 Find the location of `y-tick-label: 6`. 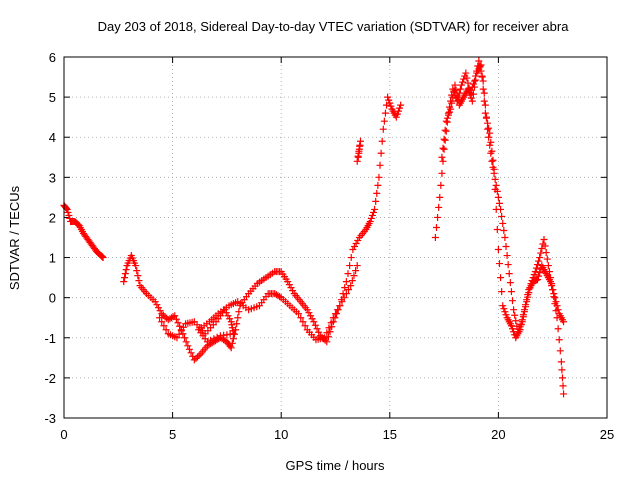

y-tick-label: 6 is located at coordinates (52, 57).